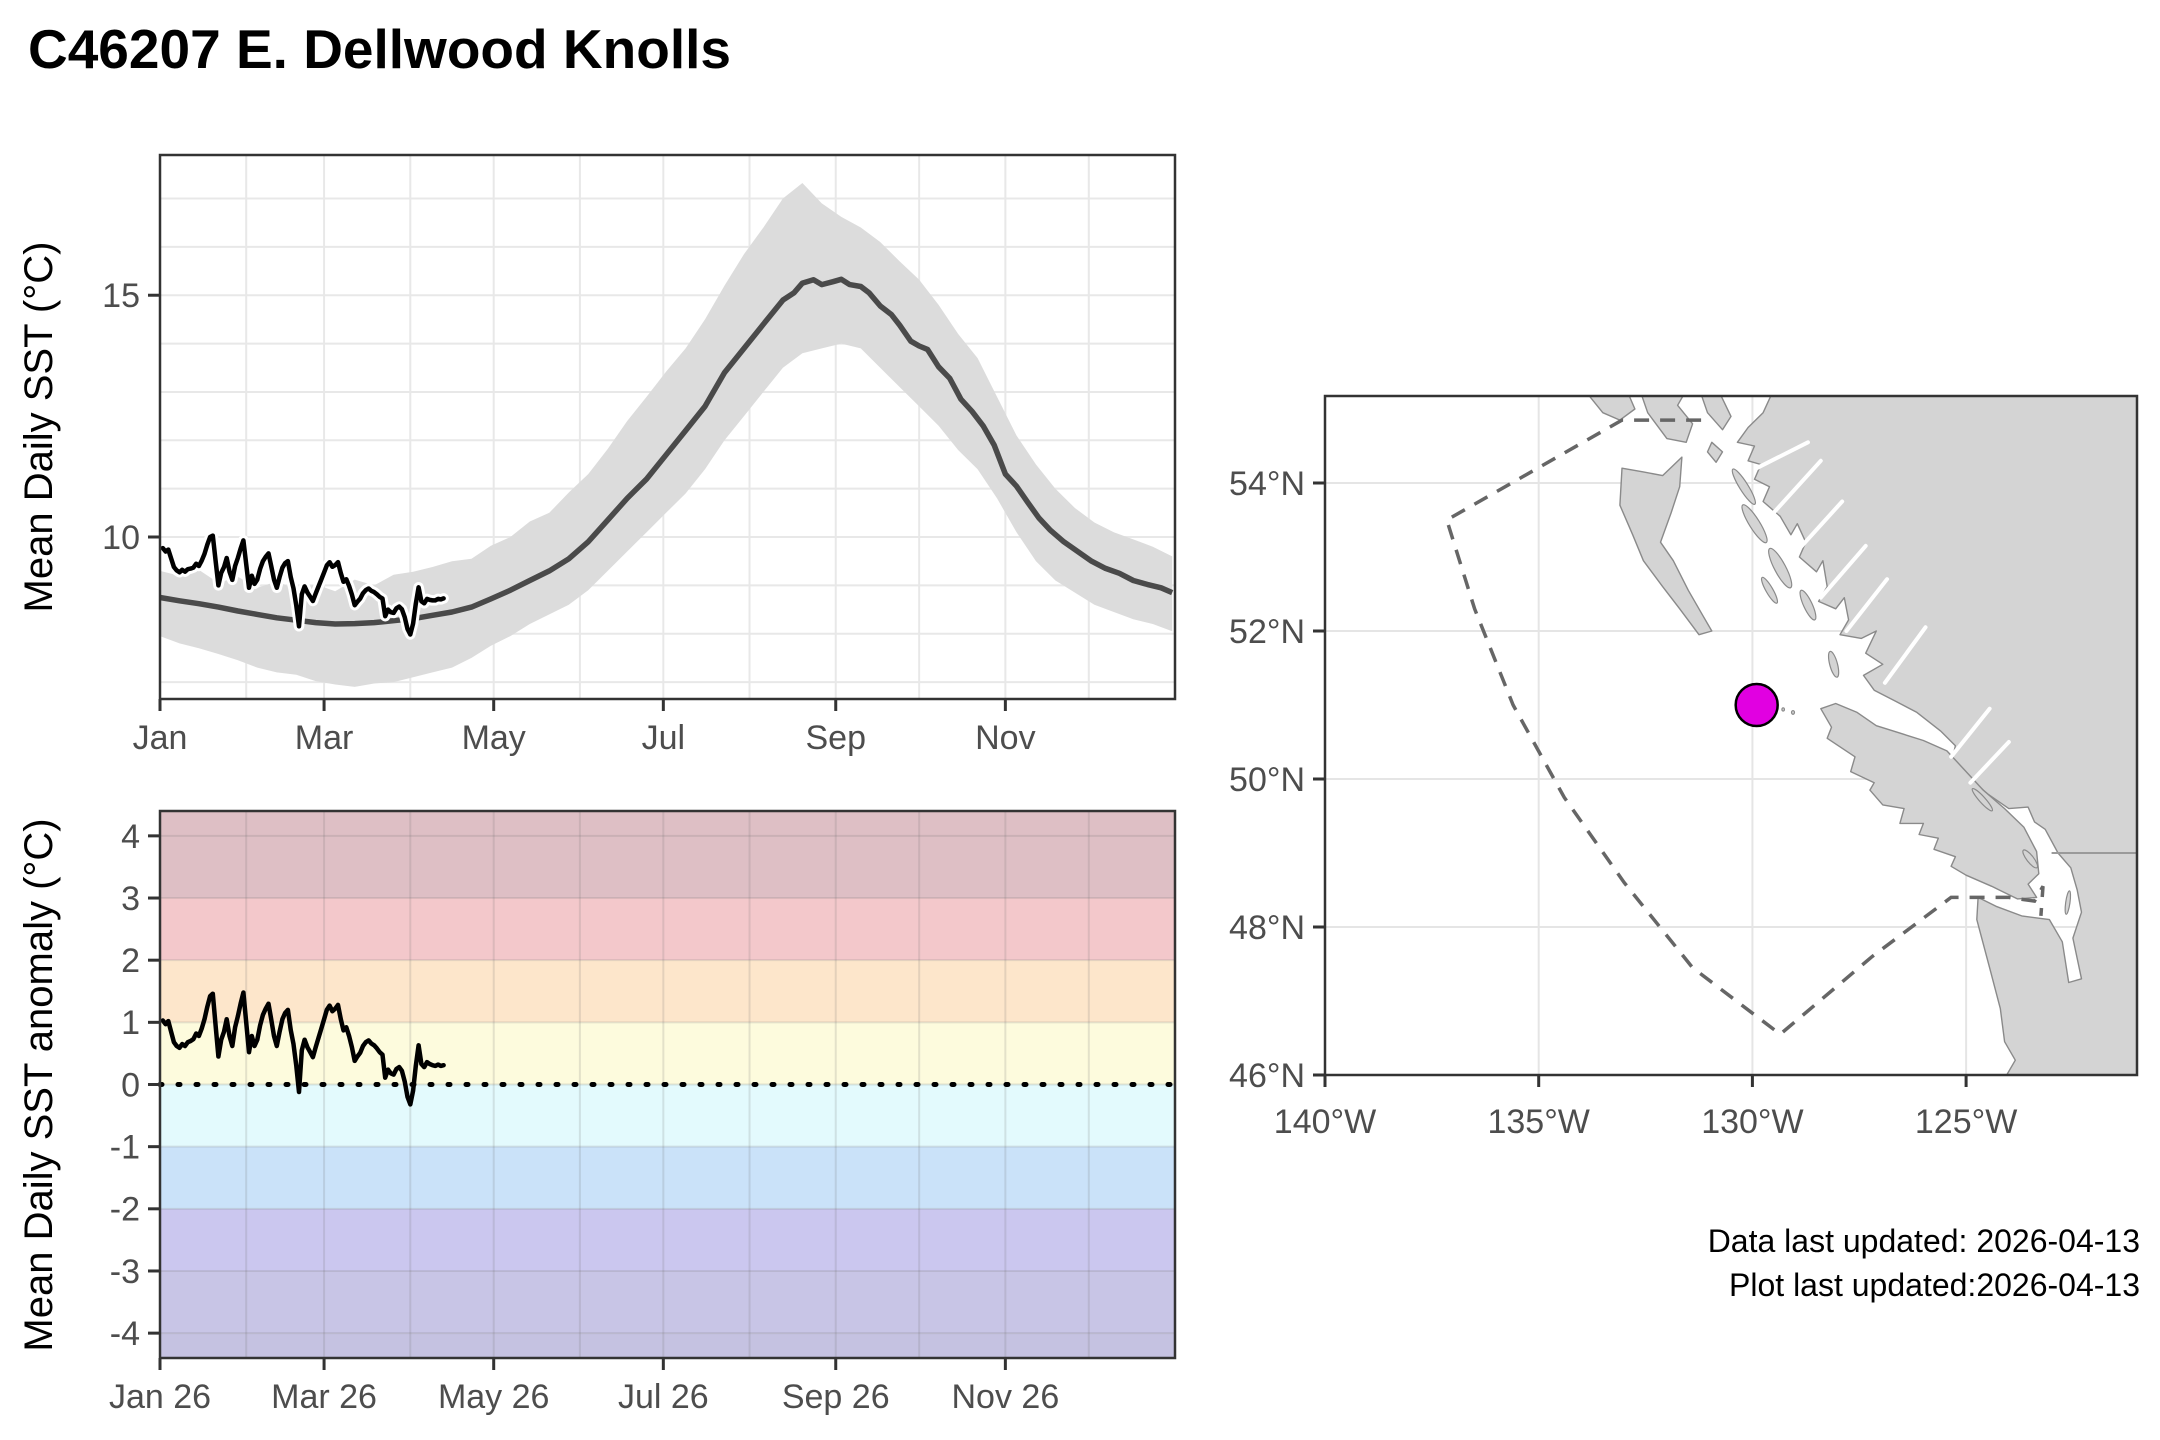 The width and height of the screenshot is (2160, 1440). I want to click on x-tick-label: Nov, so click(1005, 738).